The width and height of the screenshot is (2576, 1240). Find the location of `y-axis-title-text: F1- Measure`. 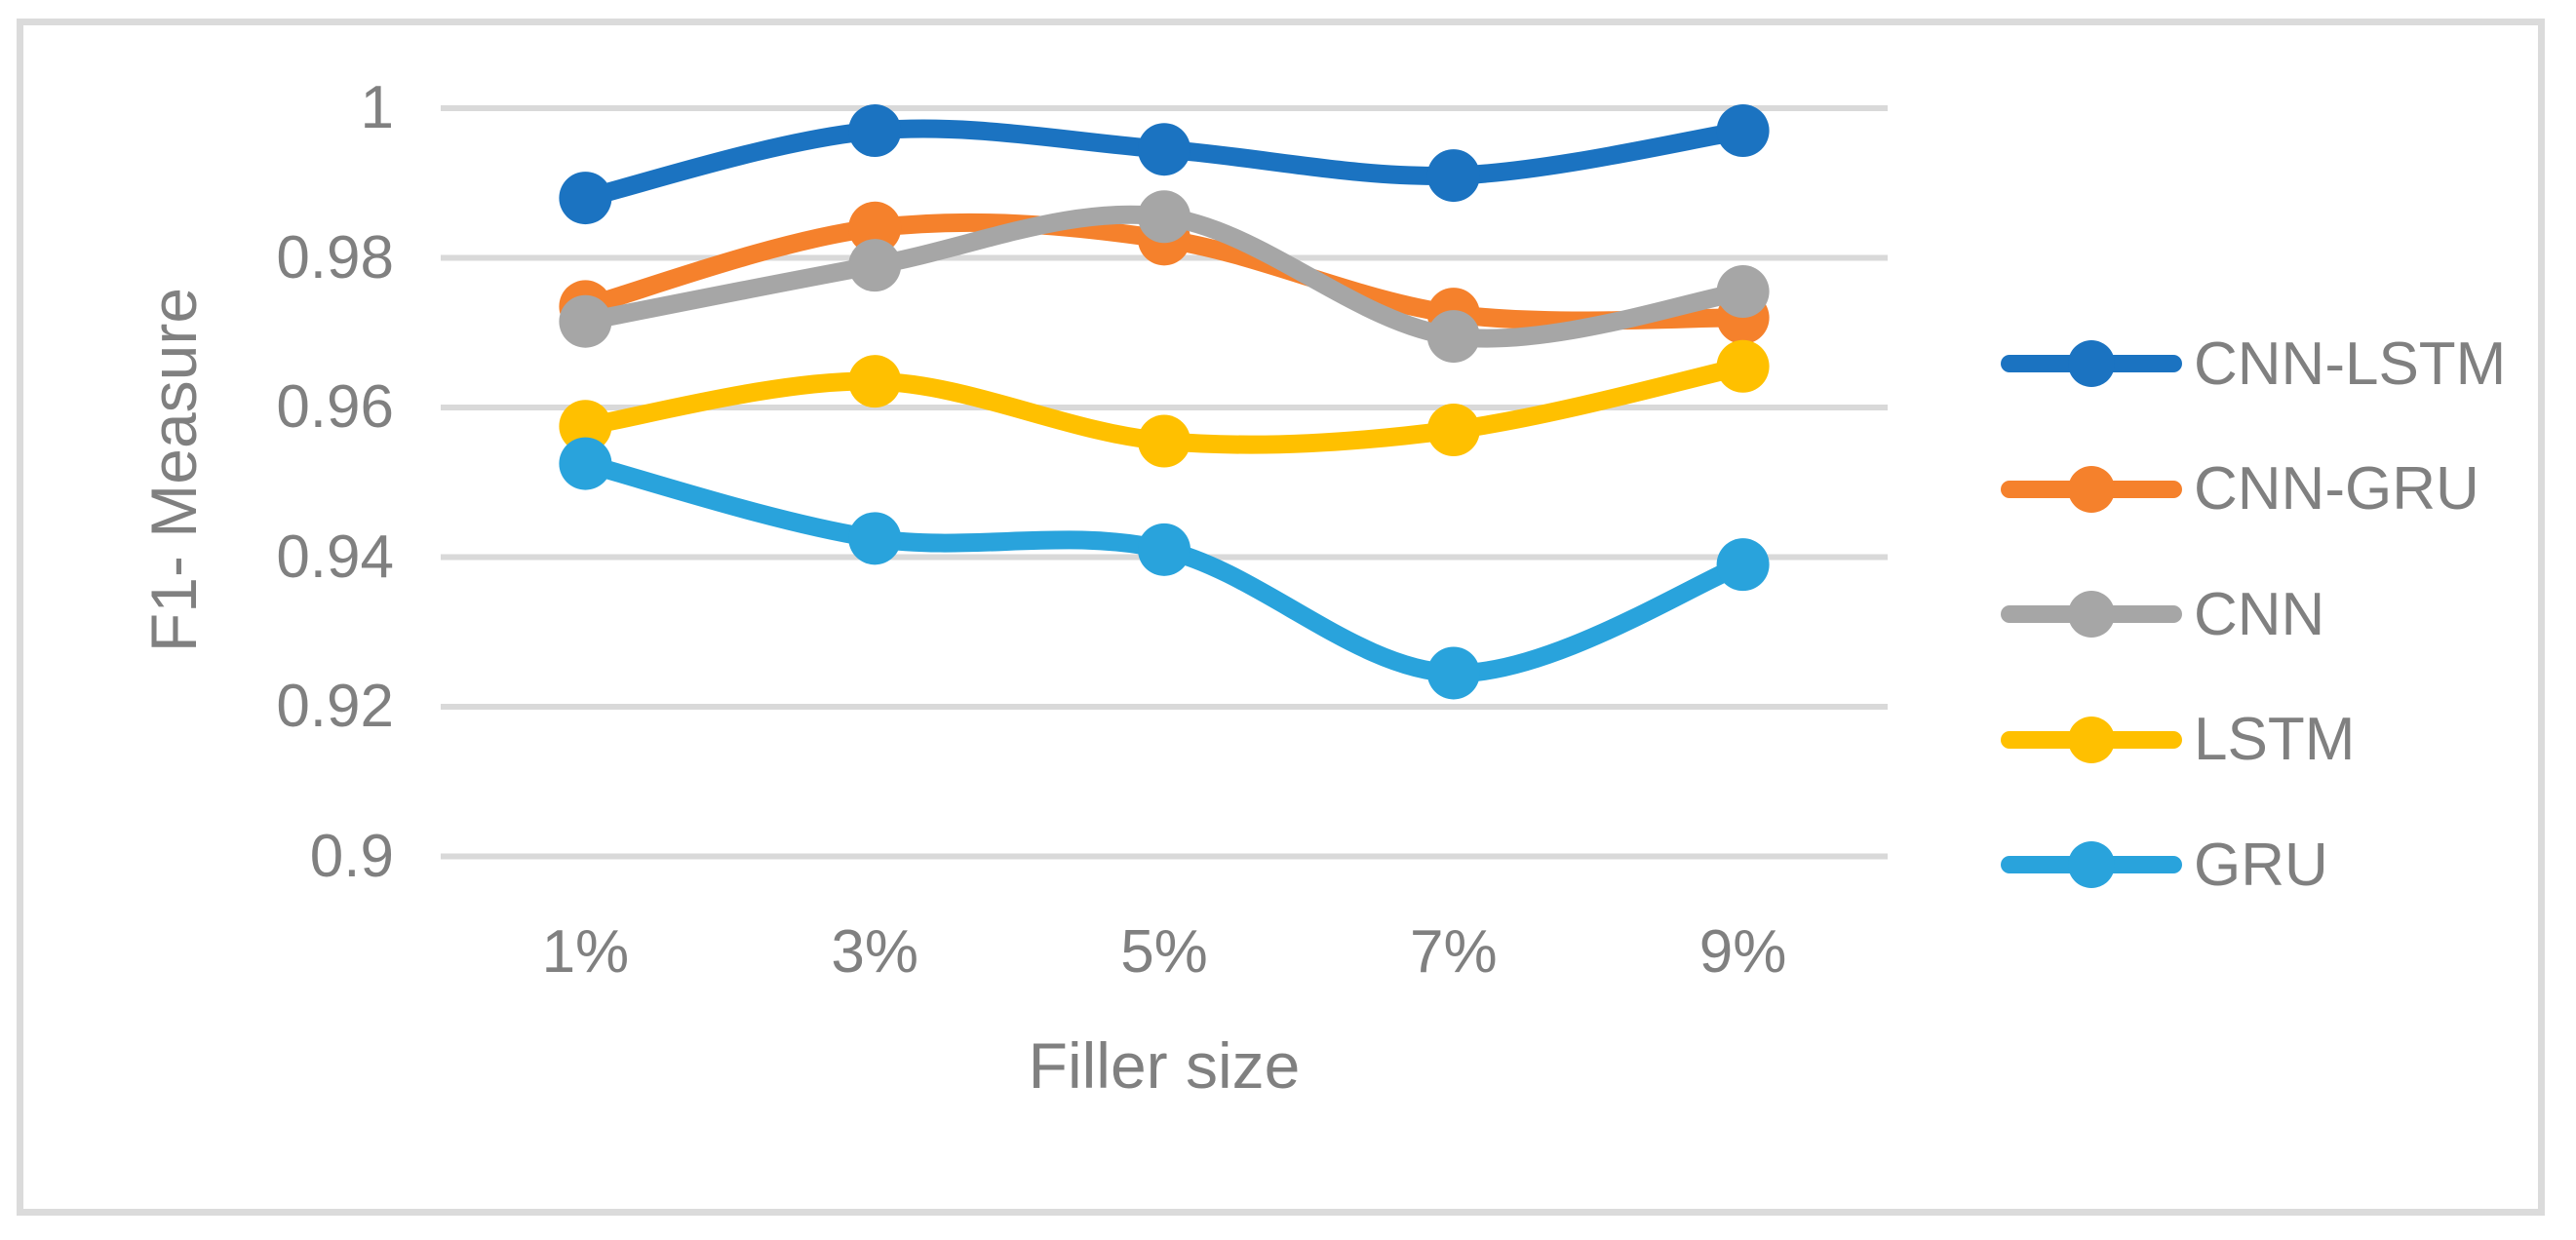

y-axis-title-text: F1- Measure is located at coordinates (173, 470).